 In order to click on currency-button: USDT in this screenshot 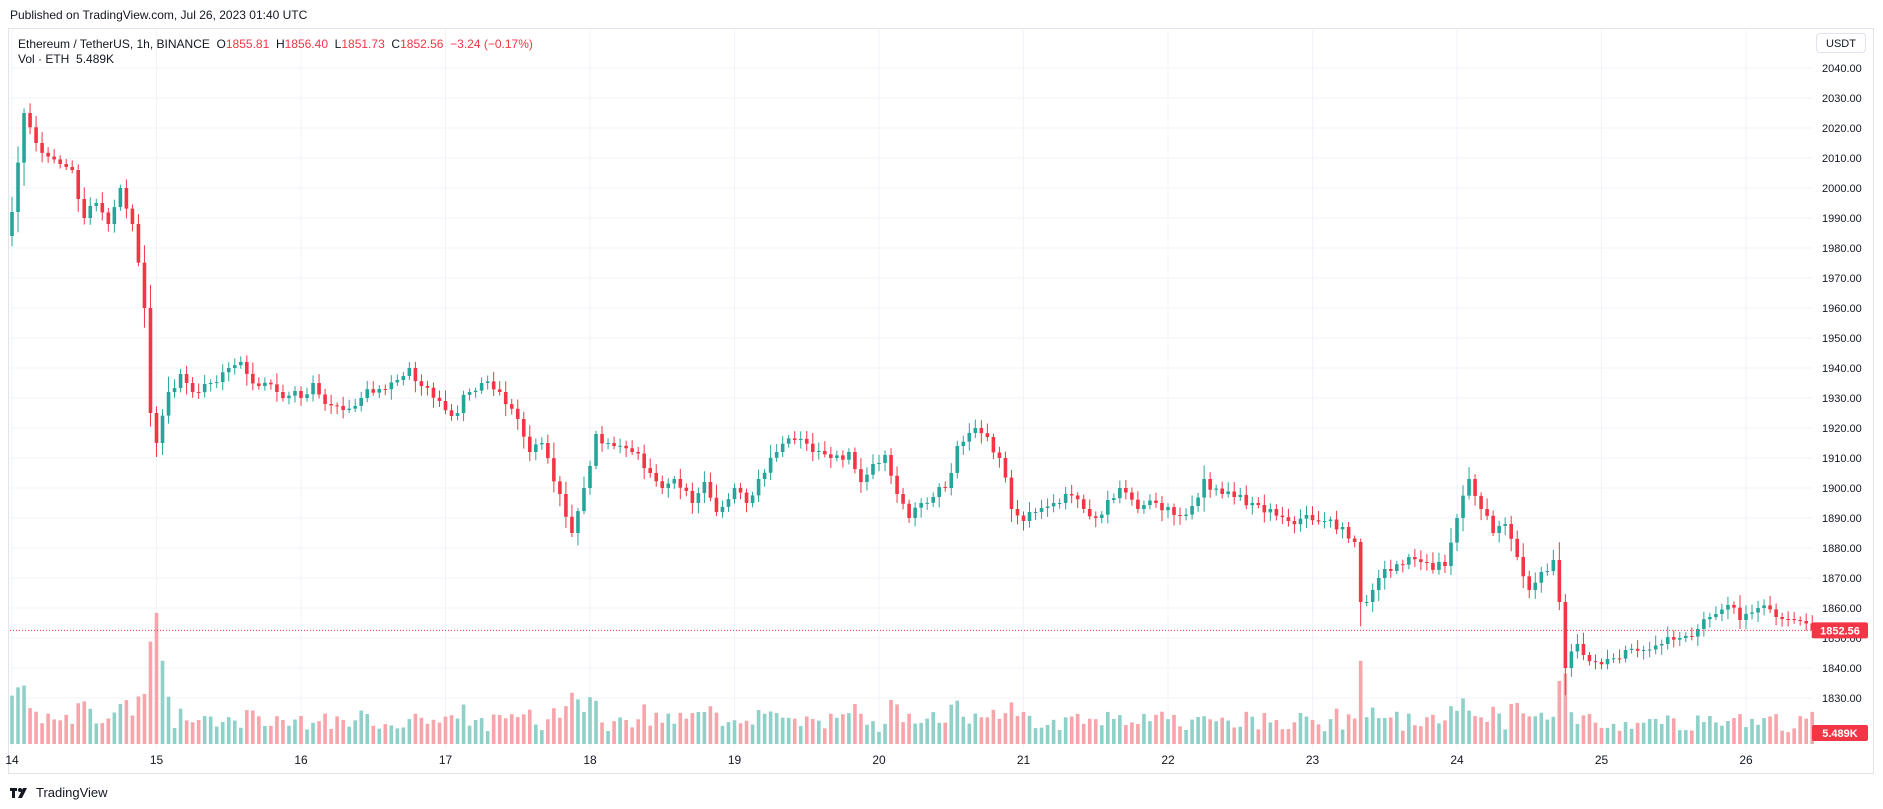, I will do `click(1841, 43)`.